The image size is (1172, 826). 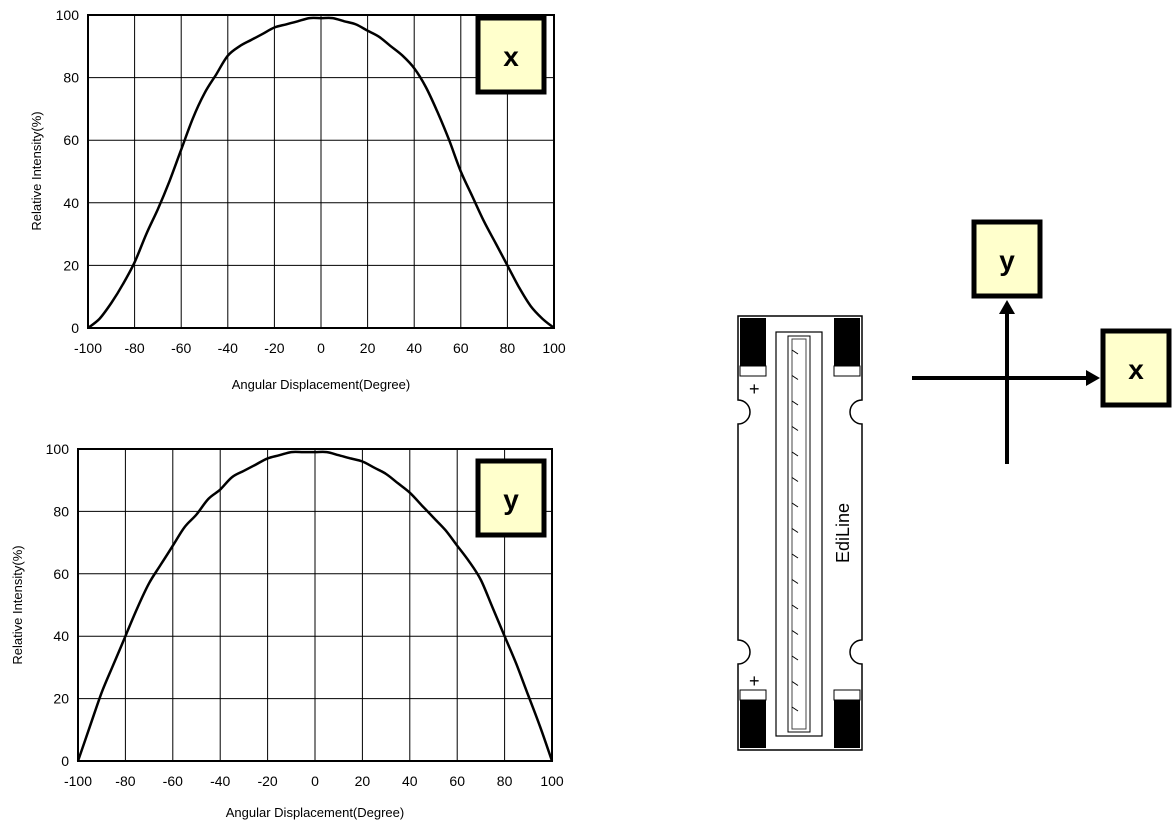 I want to click on led-strip-core, so click(x=799, y=534).